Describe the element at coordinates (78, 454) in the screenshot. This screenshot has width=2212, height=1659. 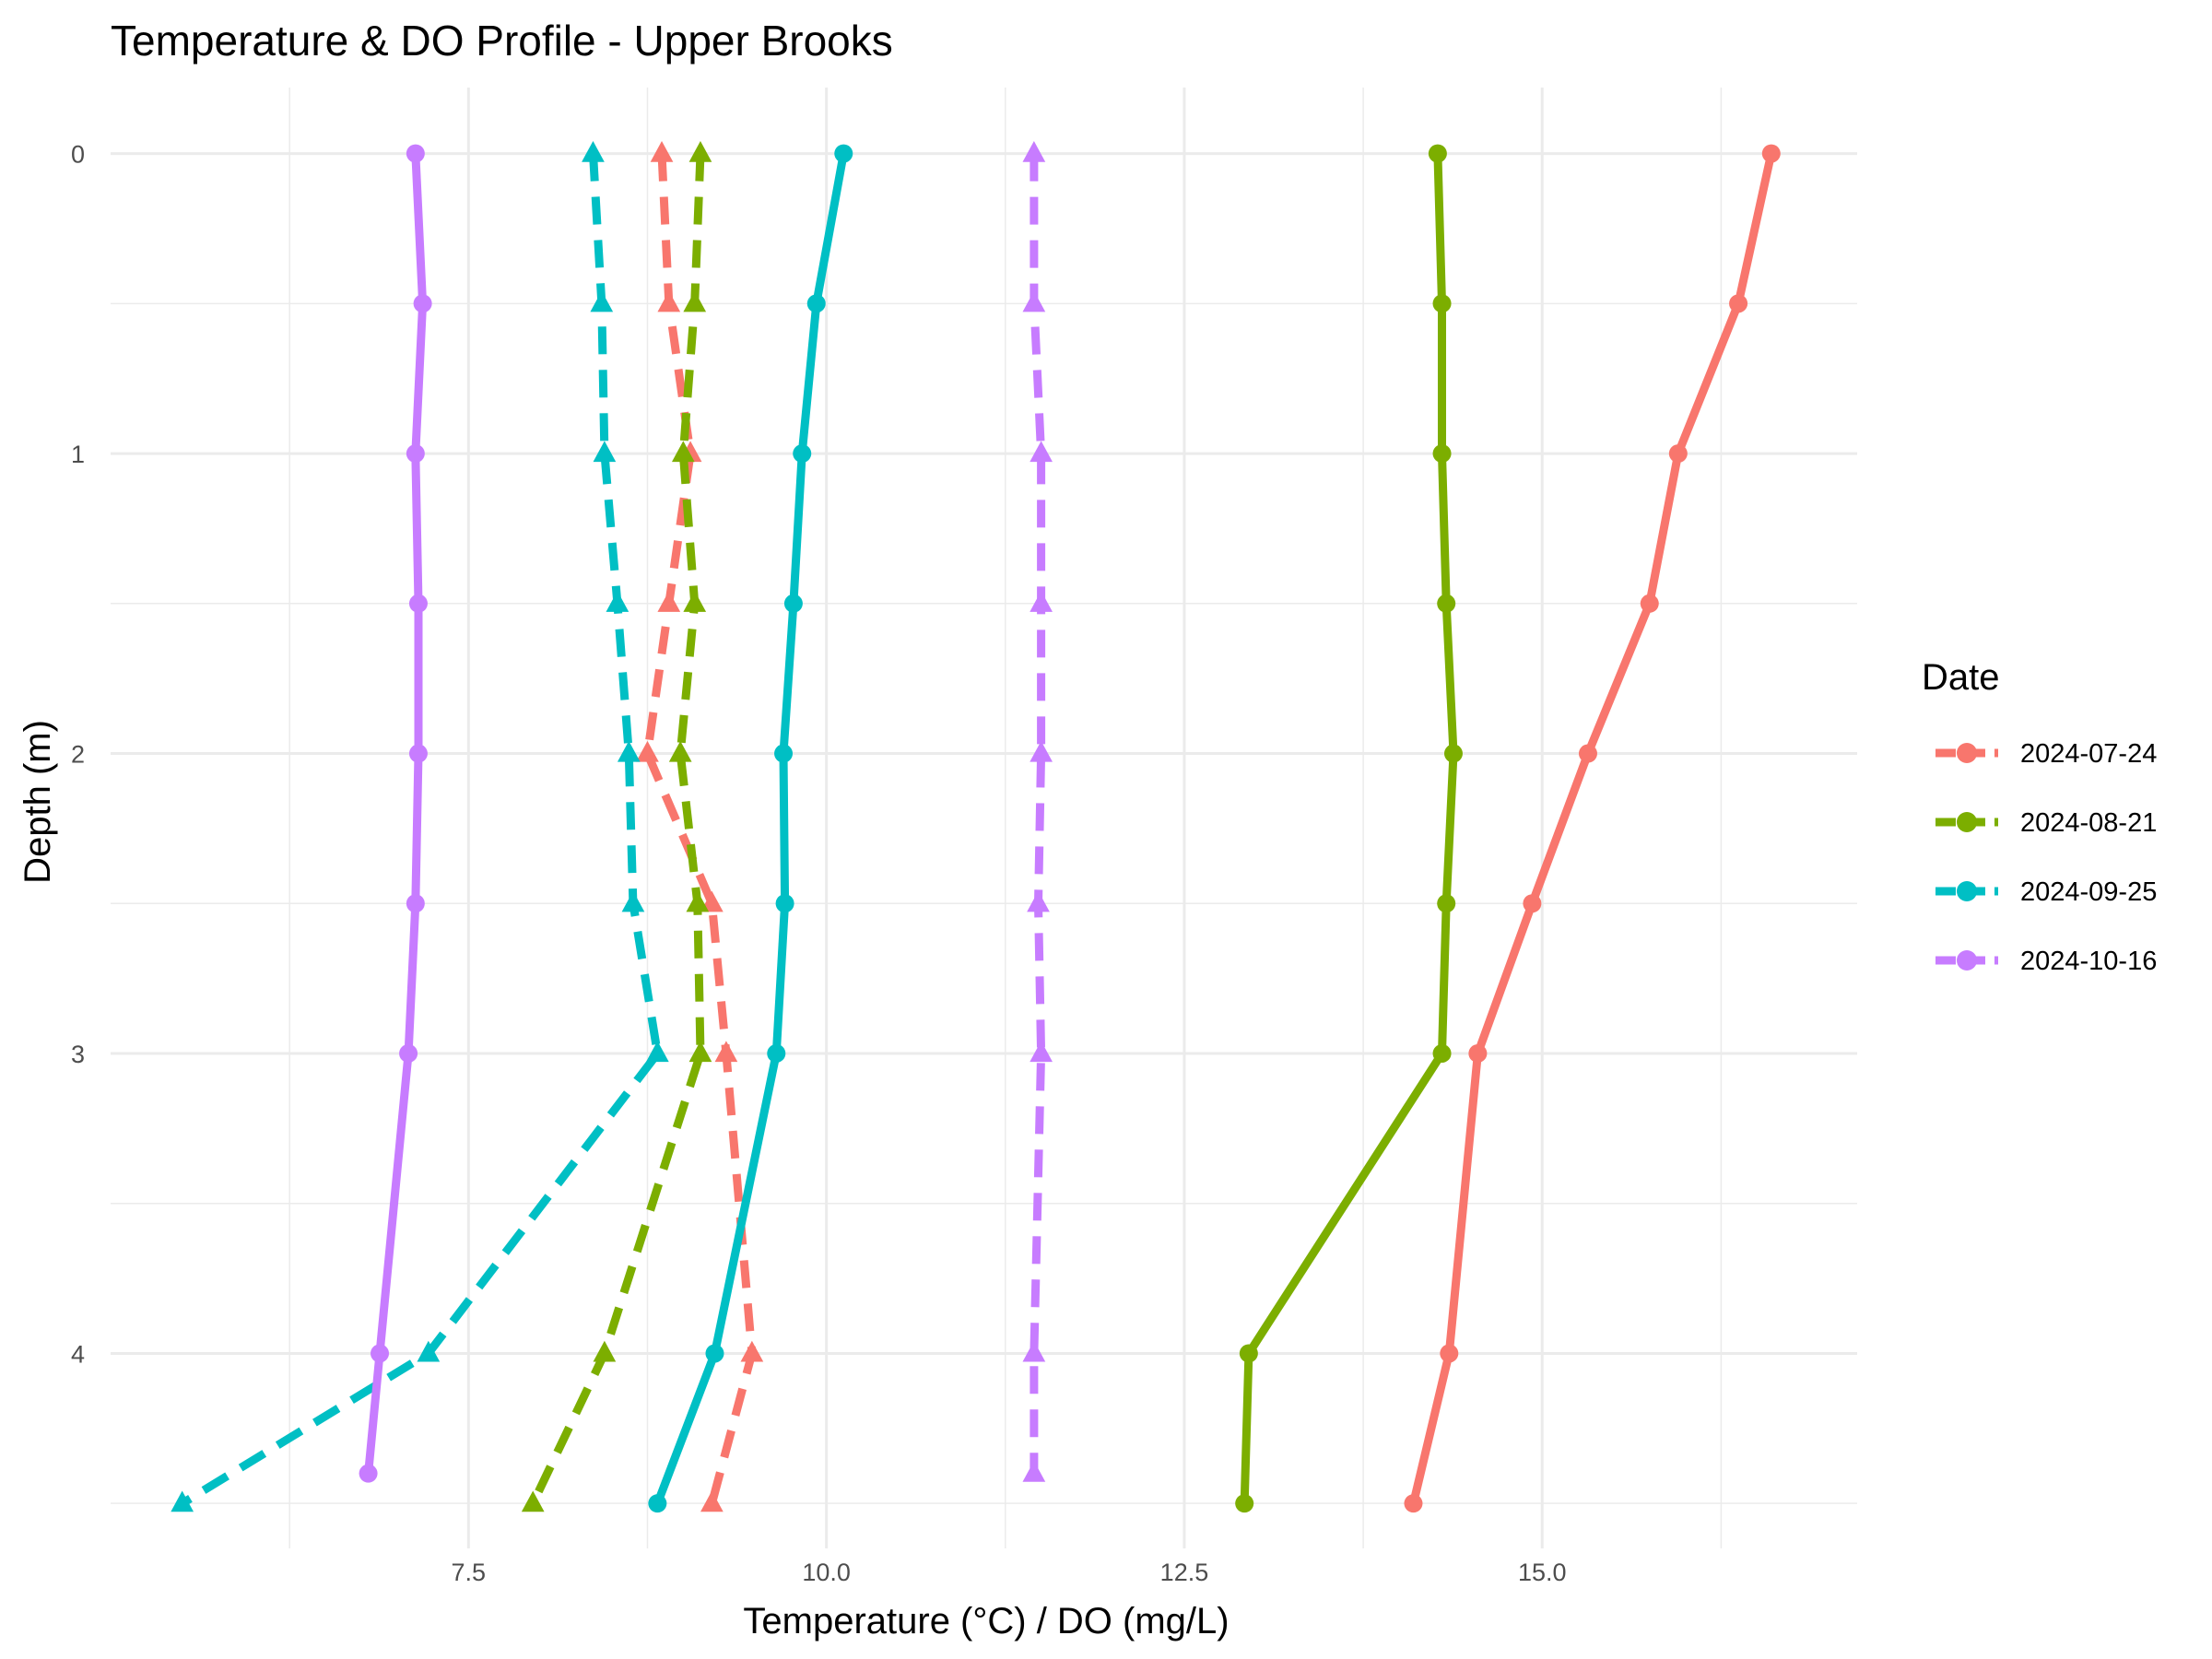
I see `y-tick-label: 1` at that location.